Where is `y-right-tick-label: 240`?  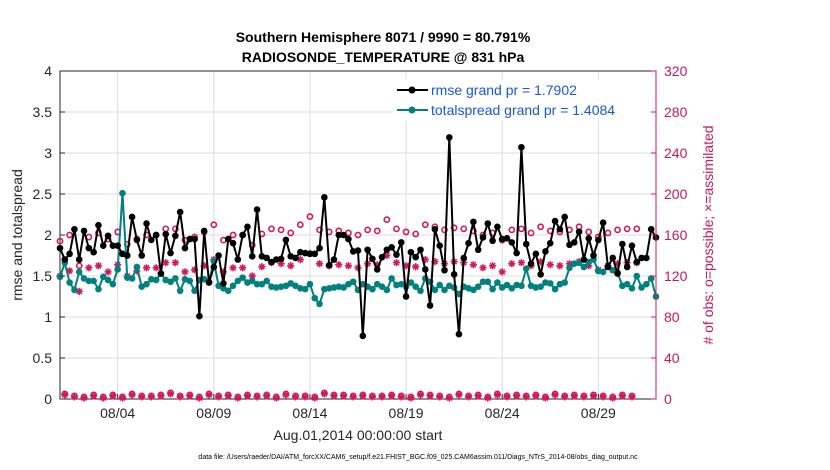 y-right-tick-label: 240 is located at coordinates (676, 153).